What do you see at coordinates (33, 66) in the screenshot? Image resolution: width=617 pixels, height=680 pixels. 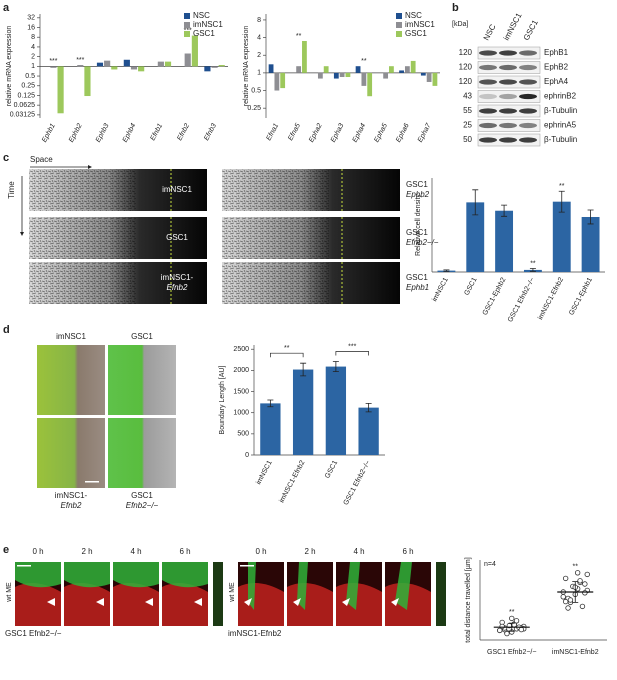 I see `y-tick-label: 1` at bounding box center [33, 66].